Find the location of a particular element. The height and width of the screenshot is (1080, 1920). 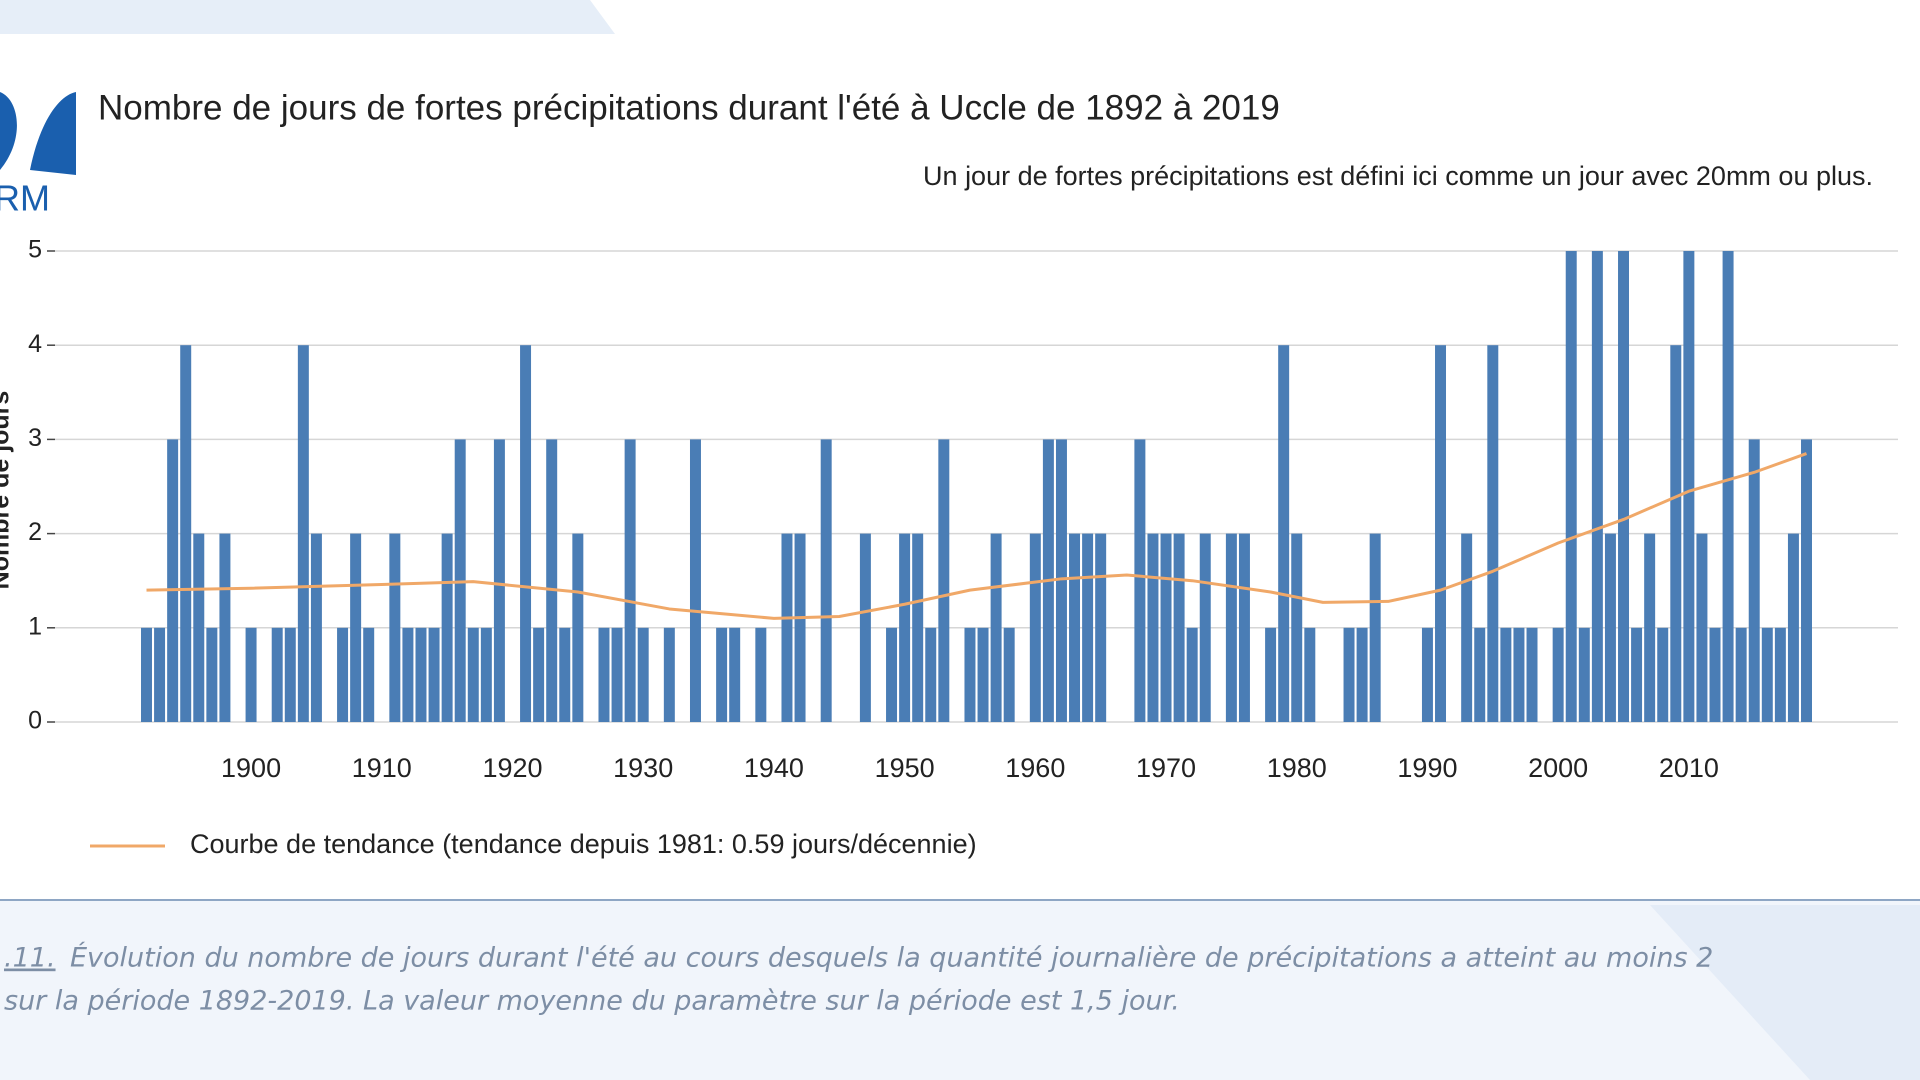

y-tick-label: 4 is located at coordinates (35, 344).